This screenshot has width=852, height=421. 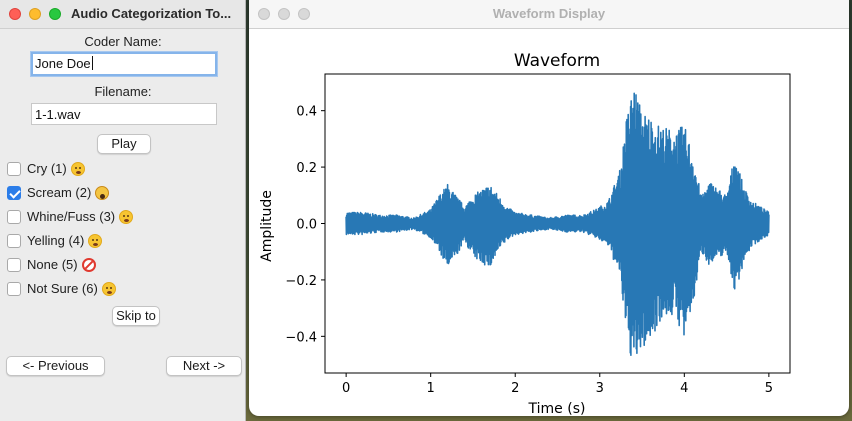 What do you see at coordinates (77, 169) in the screenshot?
I see `crying-face-icon` at bounding box center [77, 169].